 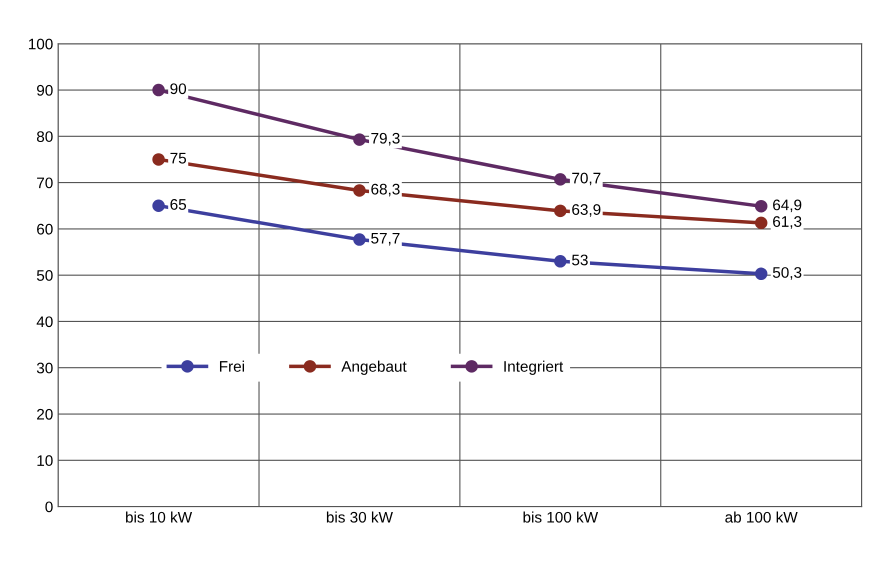 What do you see at coordinates (44, 322) in the screenshot?
I see `y-tick-label: 40` at bounding box center [44, 322].